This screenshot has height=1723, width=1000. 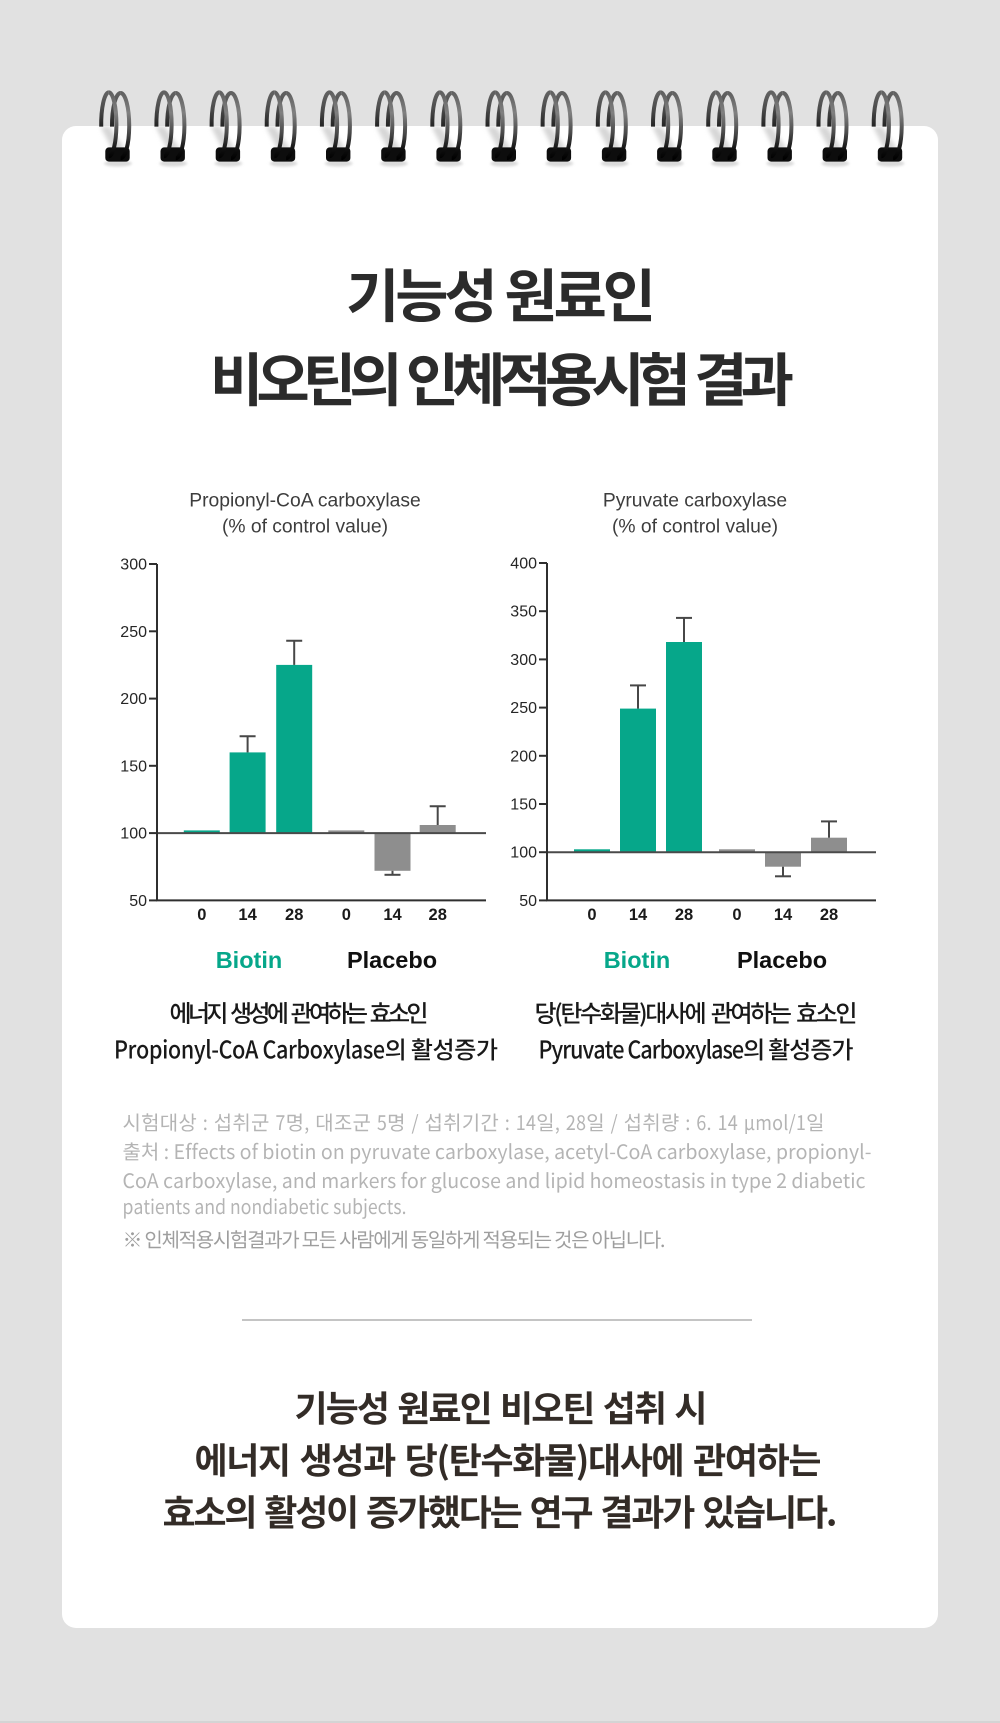 I want to click on svg-text: 350, so click(x=523, y=612).